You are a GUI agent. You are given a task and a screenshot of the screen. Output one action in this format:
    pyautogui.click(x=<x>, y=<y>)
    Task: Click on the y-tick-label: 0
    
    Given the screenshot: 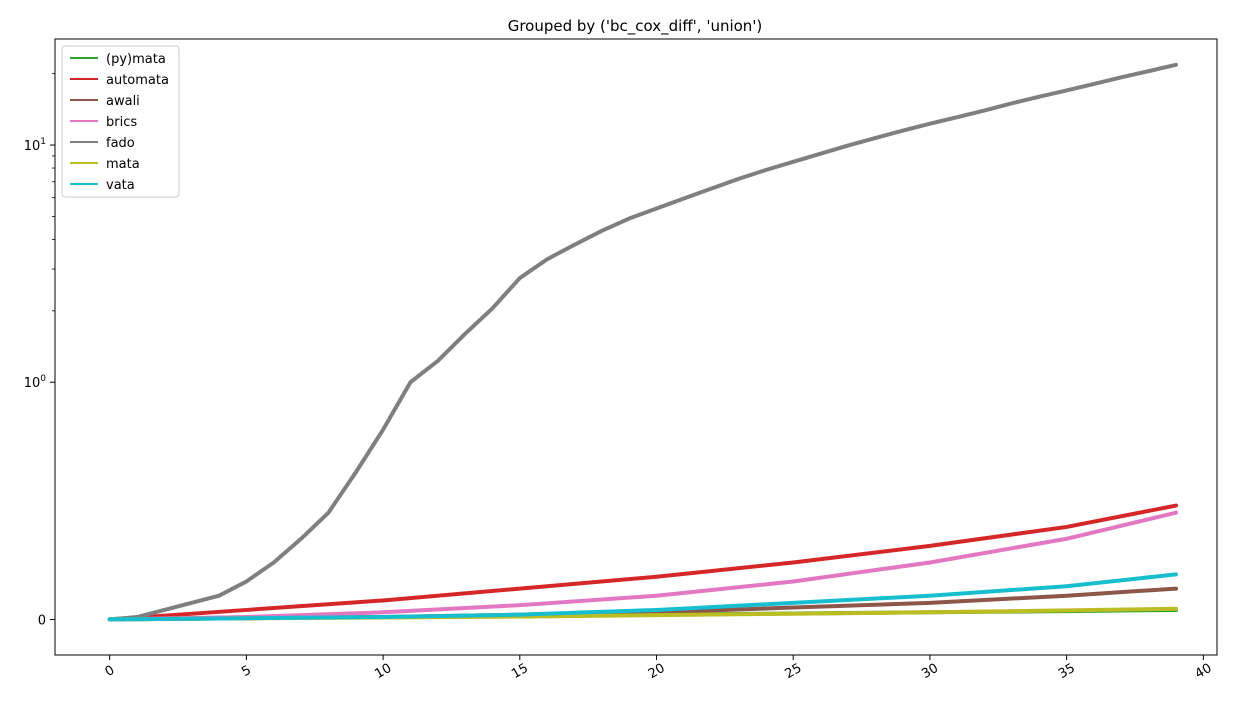 What is the action you would take?
    pyautogui.click(x=42, y=620)
    